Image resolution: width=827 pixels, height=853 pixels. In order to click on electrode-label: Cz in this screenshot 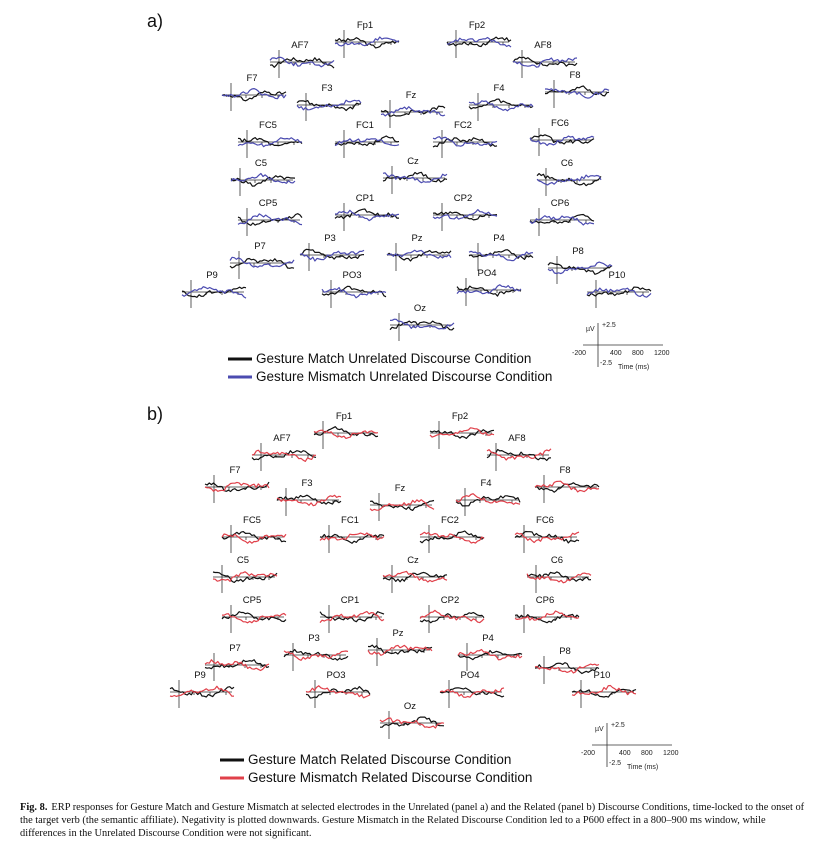, I will do `click(413, 560)`.